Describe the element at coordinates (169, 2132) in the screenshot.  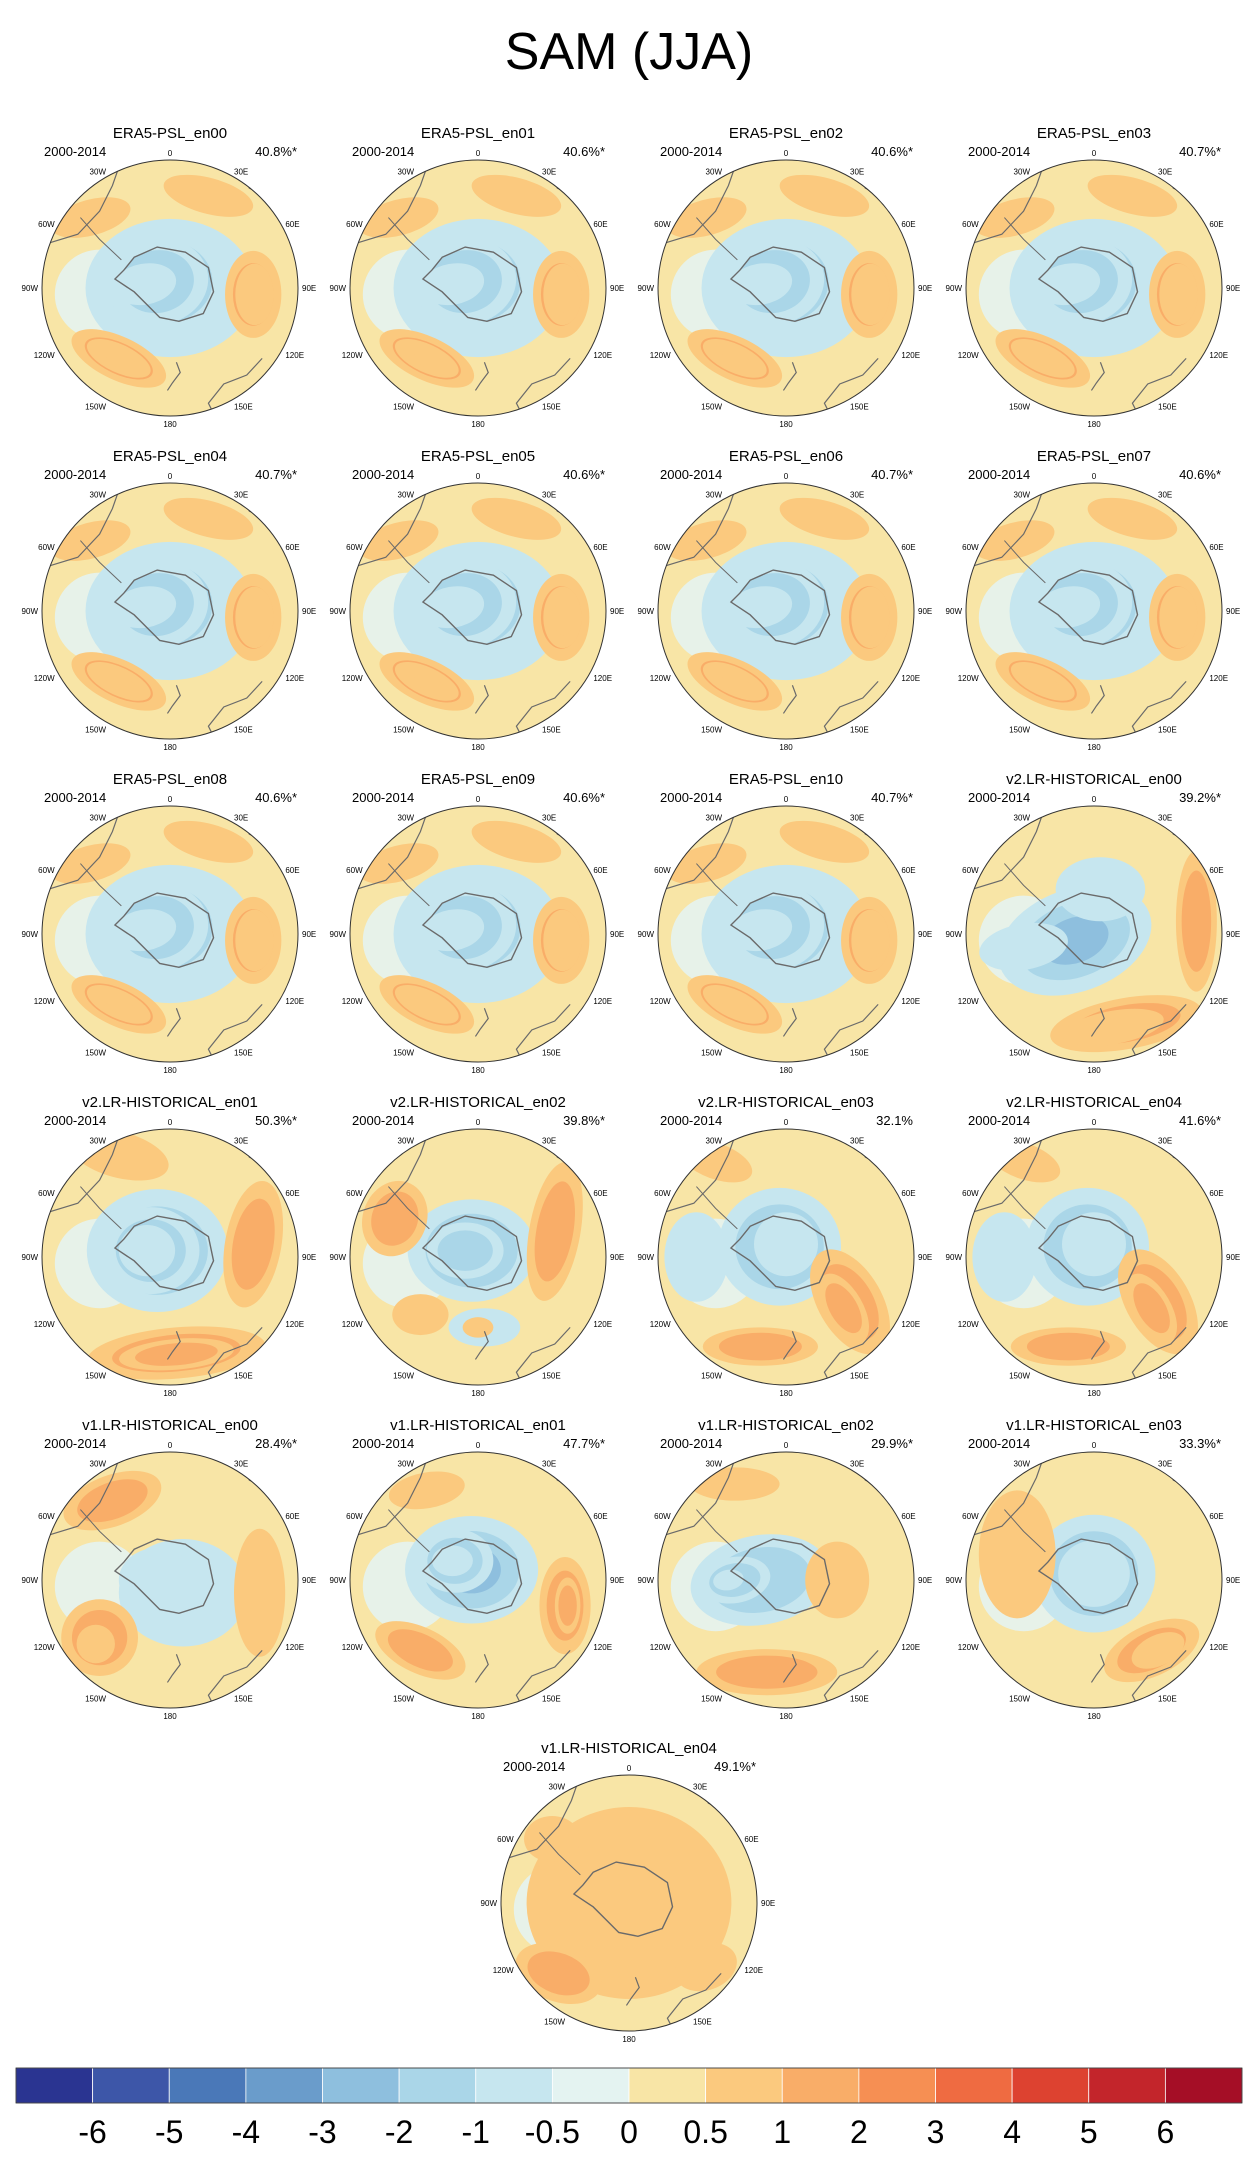
I see `colorbar-tick-label: -5` at that location.